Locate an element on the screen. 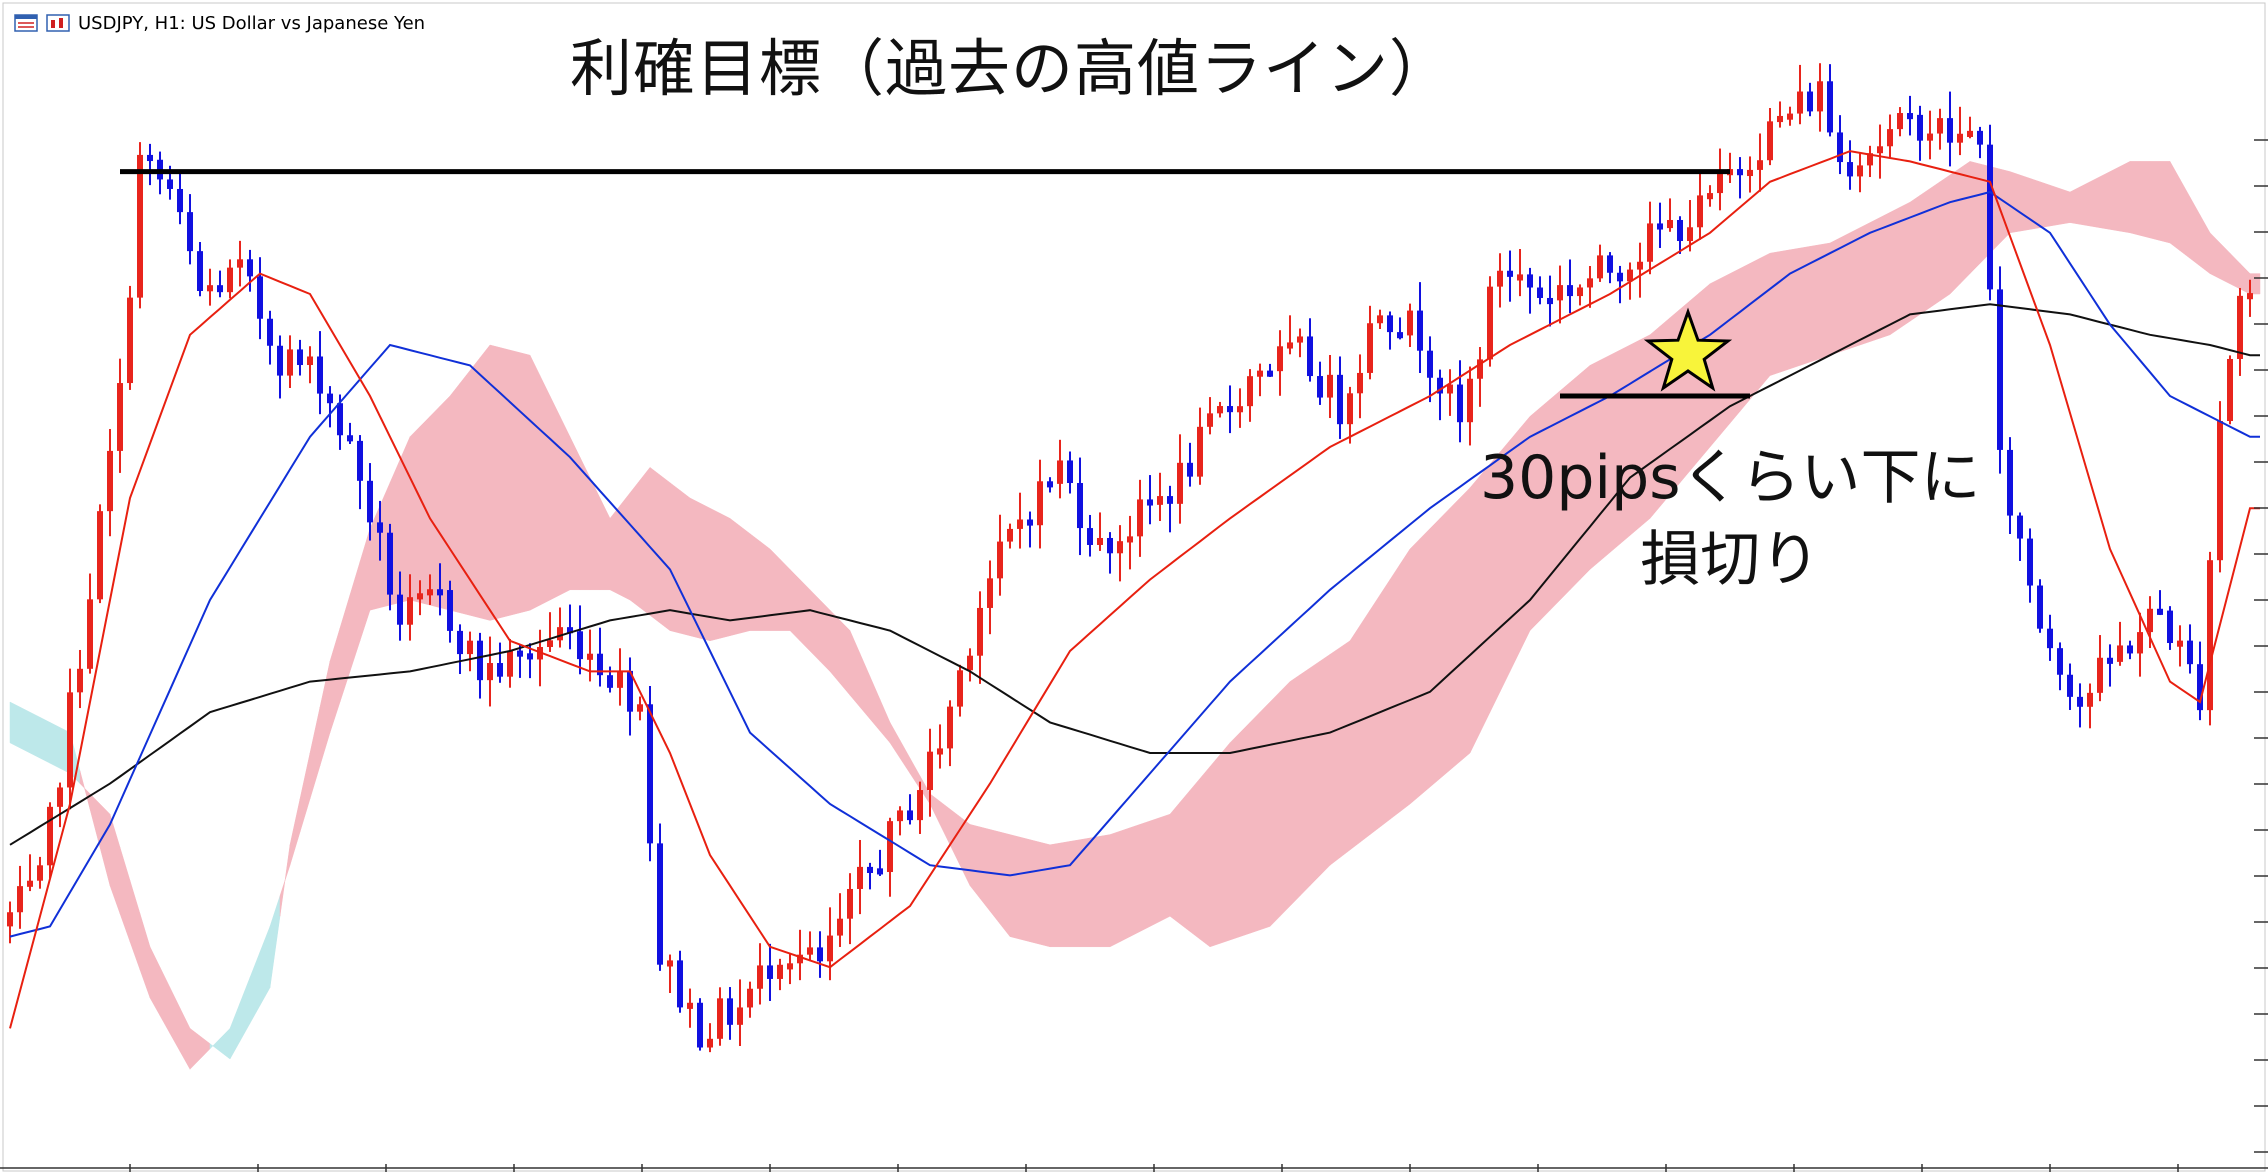 The width and height of the screenshot is (2268, 1176). chart-window-header: USDJPY, H1: US Dollar vs Japanese Yen is located at coordinates (219, 23).